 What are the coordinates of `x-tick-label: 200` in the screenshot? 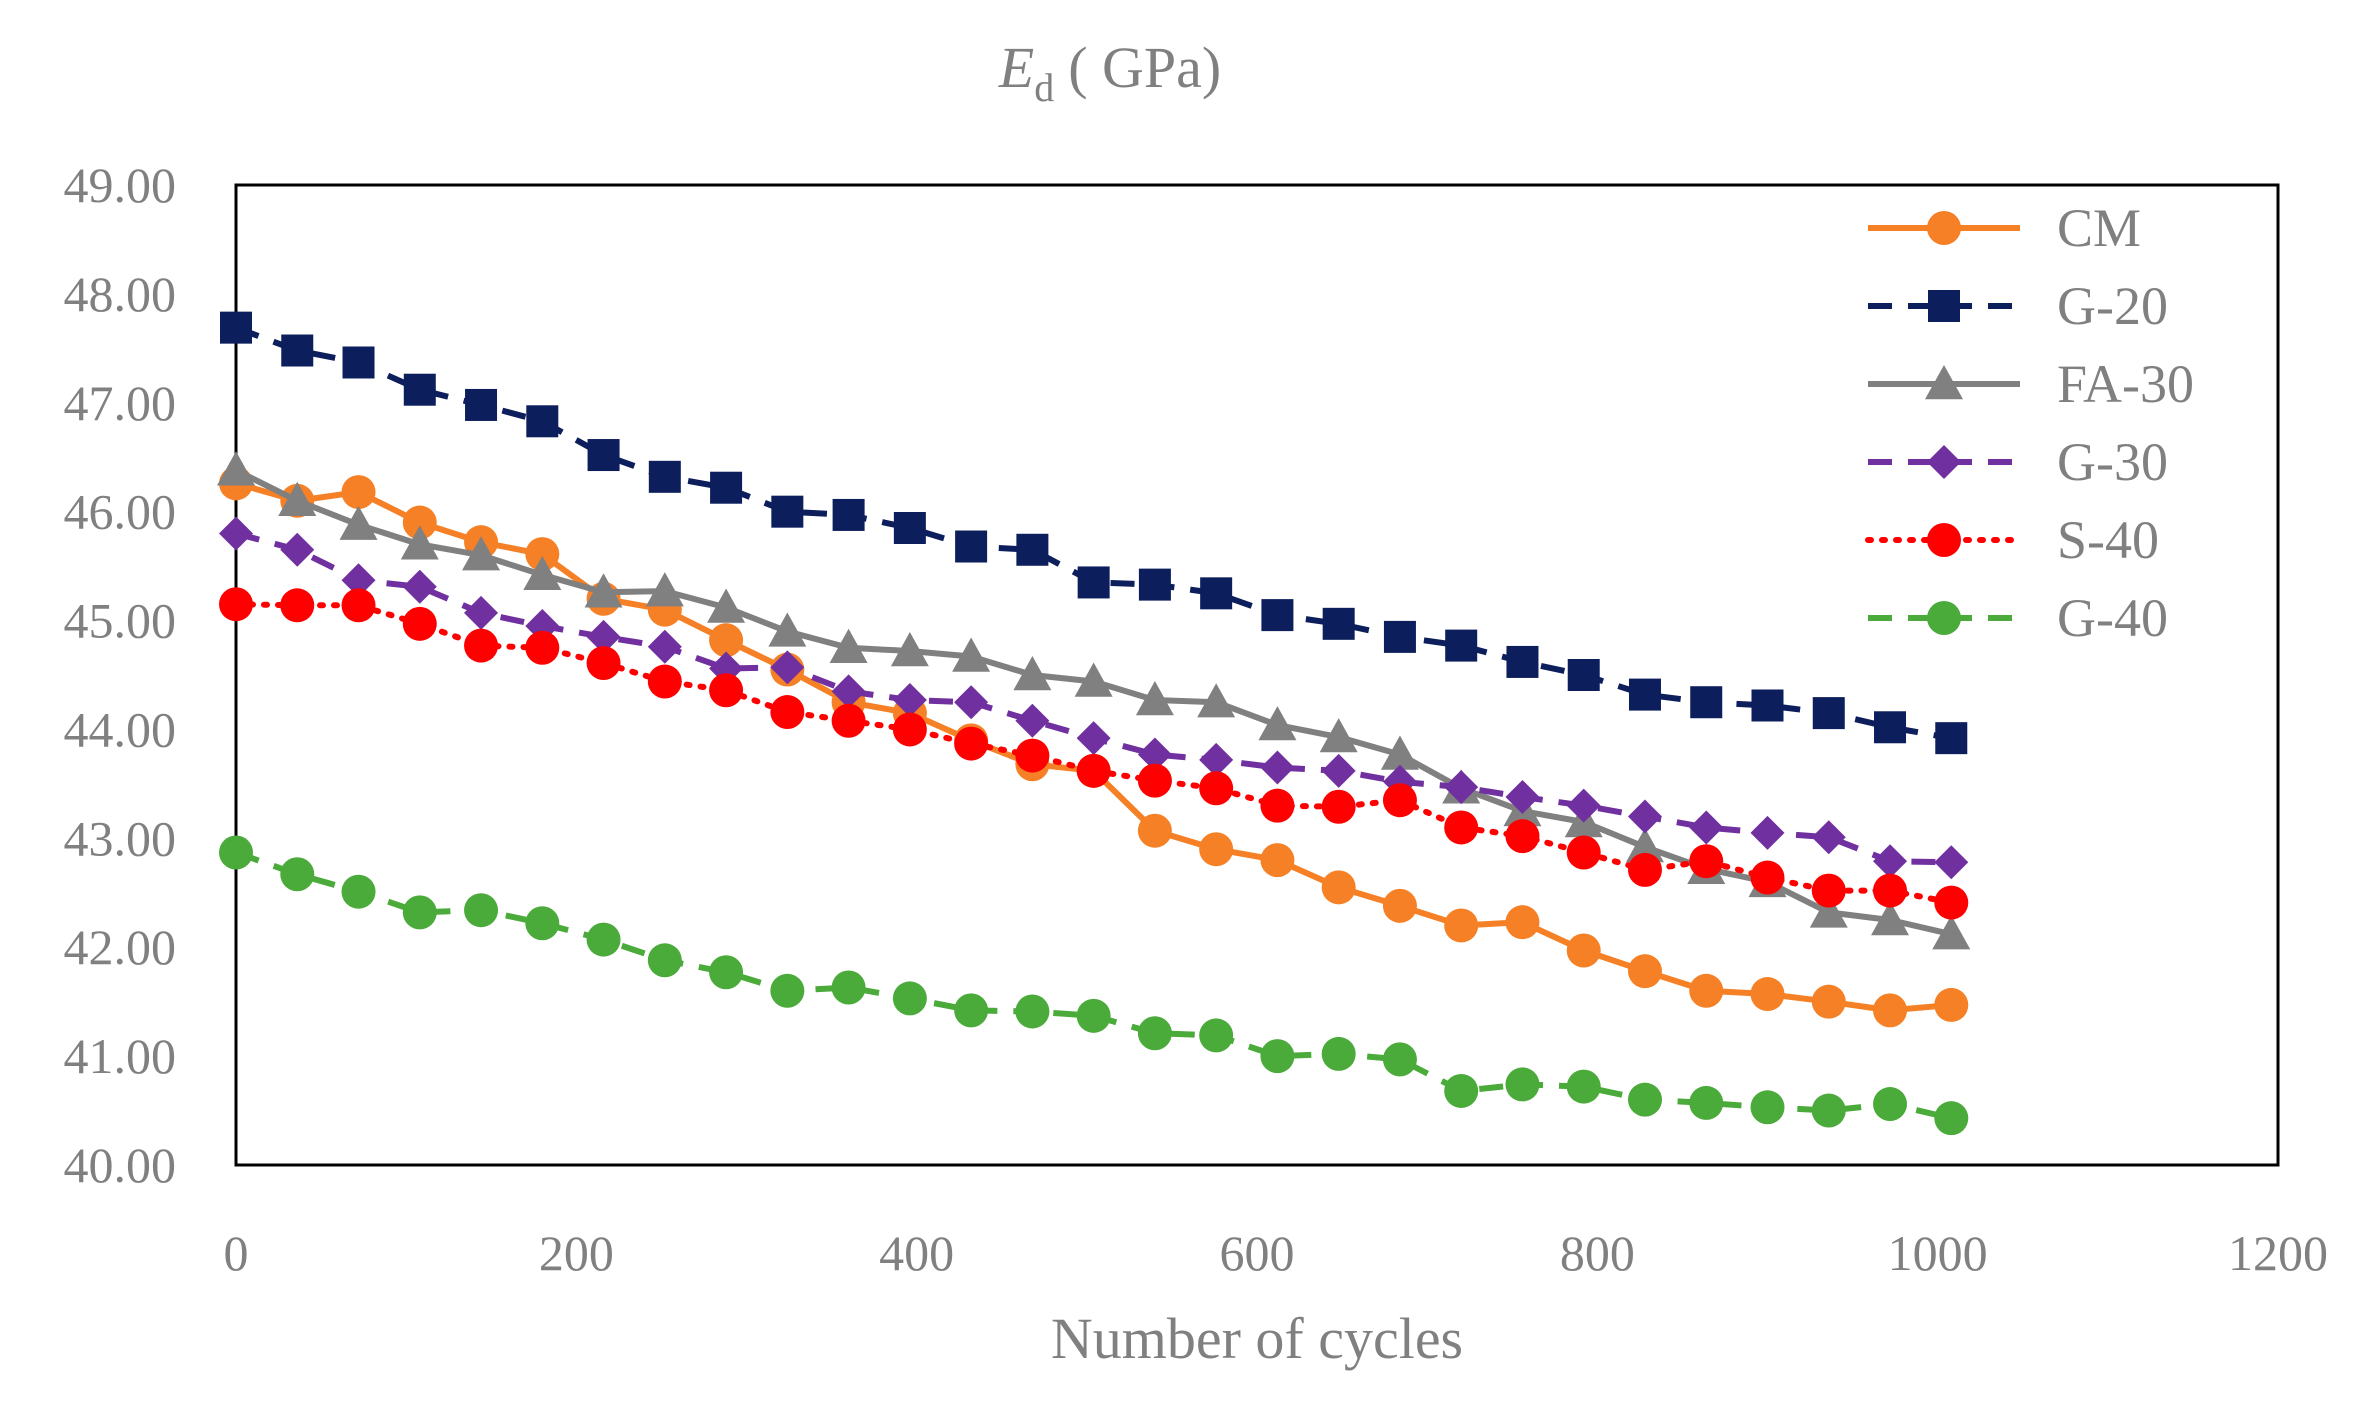 It's located at (576, 1253).